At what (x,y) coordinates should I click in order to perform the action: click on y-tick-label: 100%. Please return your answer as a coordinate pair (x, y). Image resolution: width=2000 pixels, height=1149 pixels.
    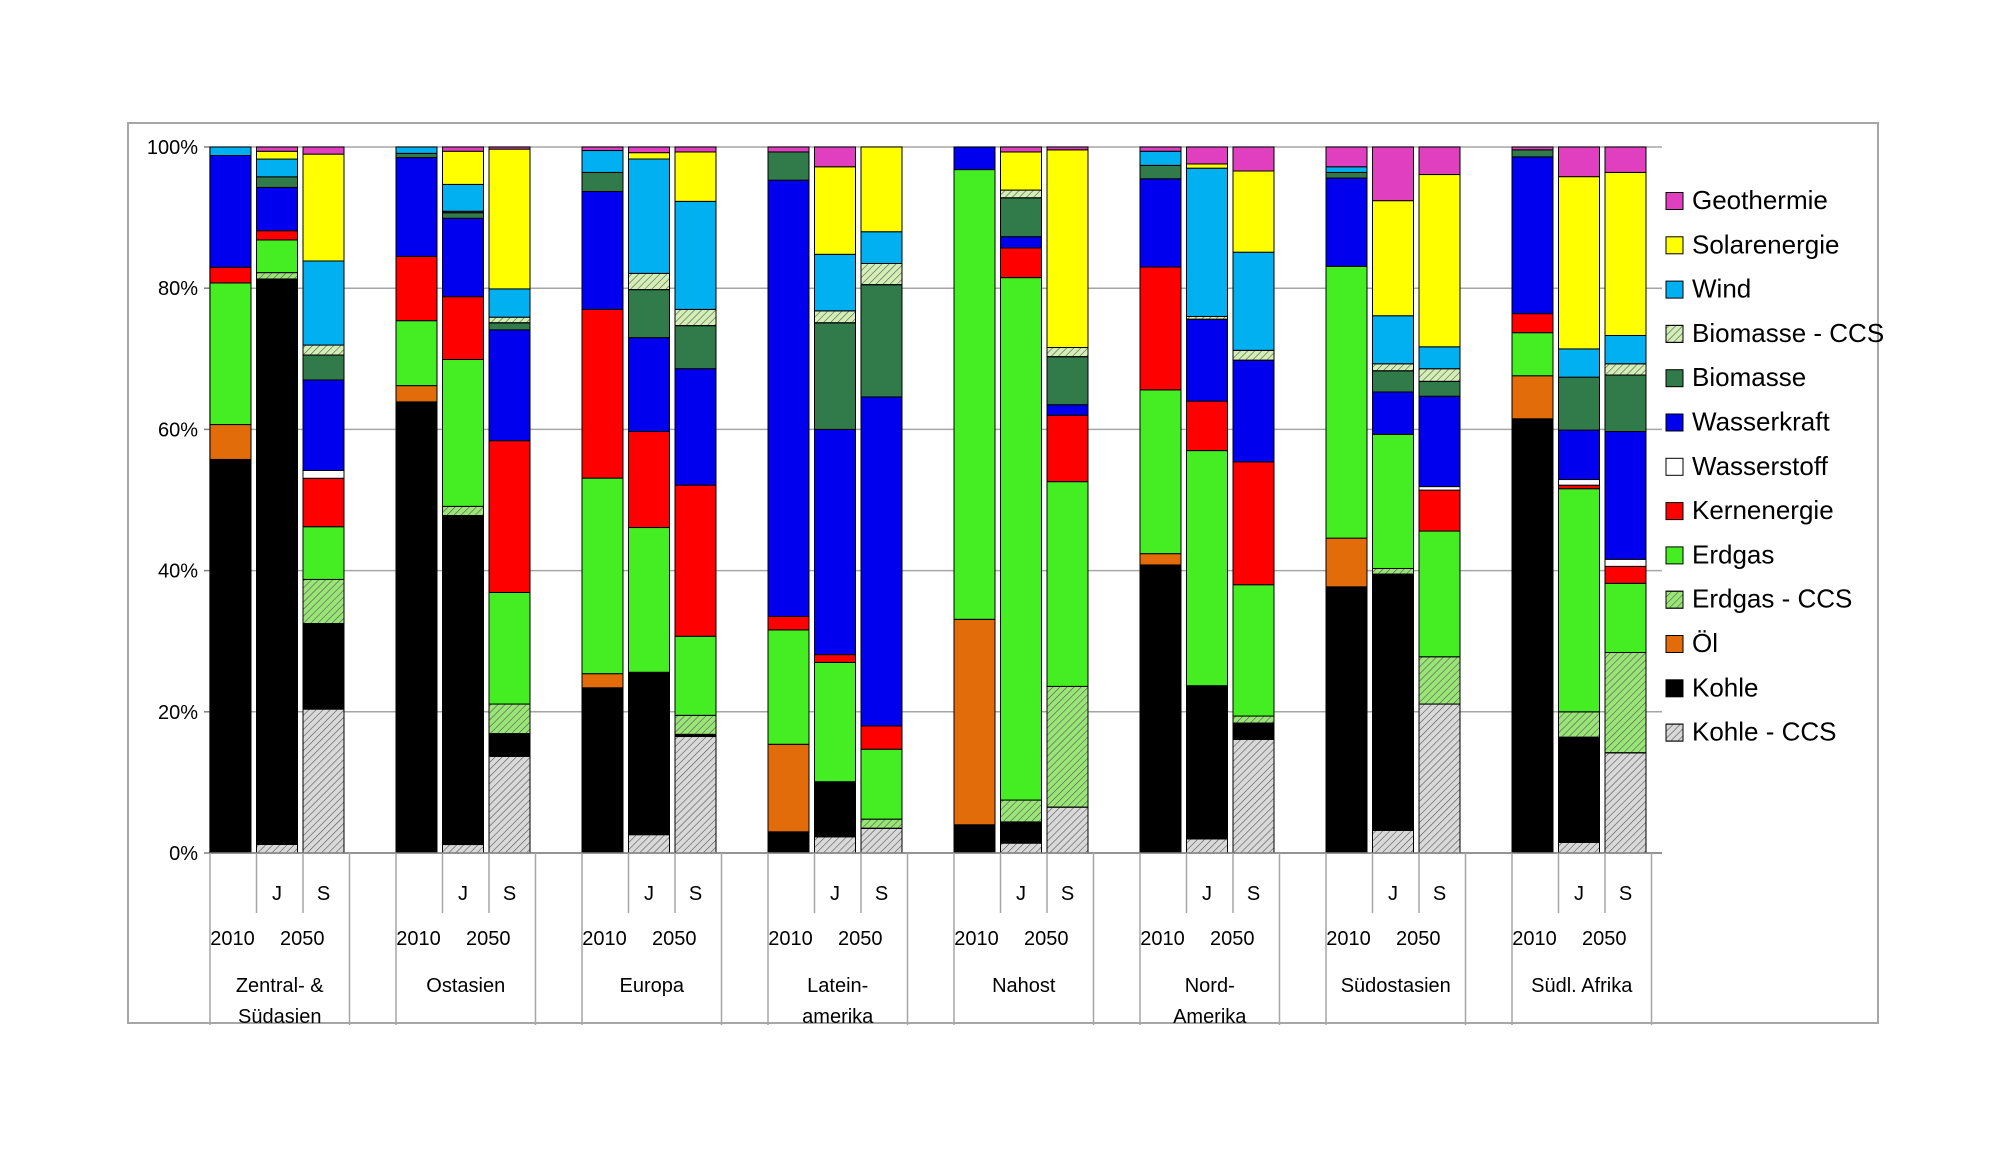
    Looking at the image, I should click on (172, 148).